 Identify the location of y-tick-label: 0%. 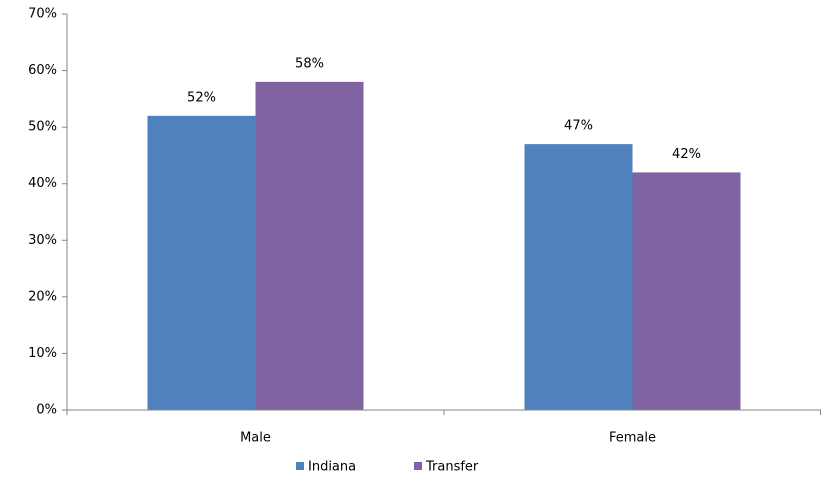
(46, 410).